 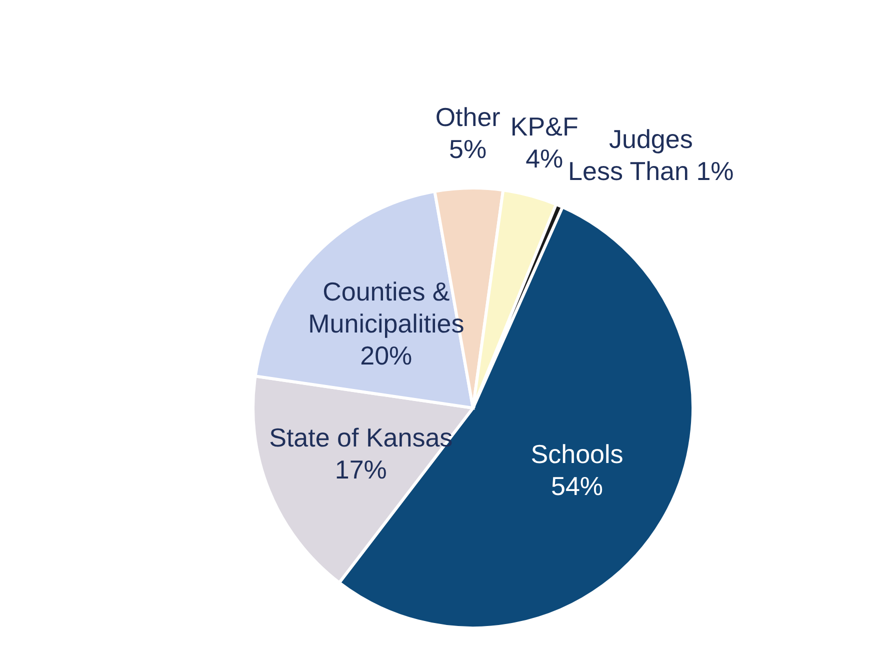 What do you see at coordinates (577, 485) in the screenshot?
I see `data-label: 54%` at bounding box center [577, 485].